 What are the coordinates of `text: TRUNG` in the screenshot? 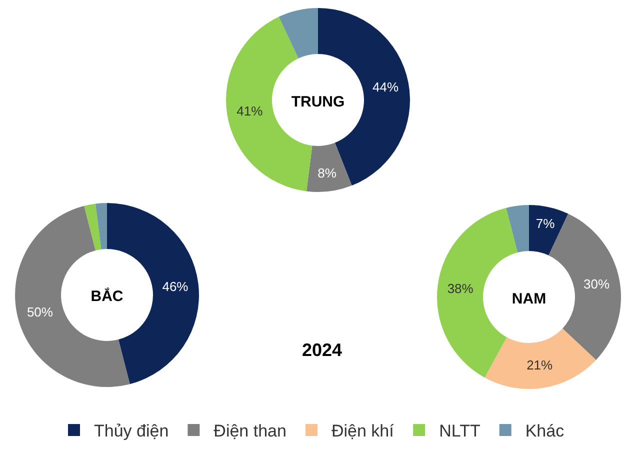 It's located at (318, 102).